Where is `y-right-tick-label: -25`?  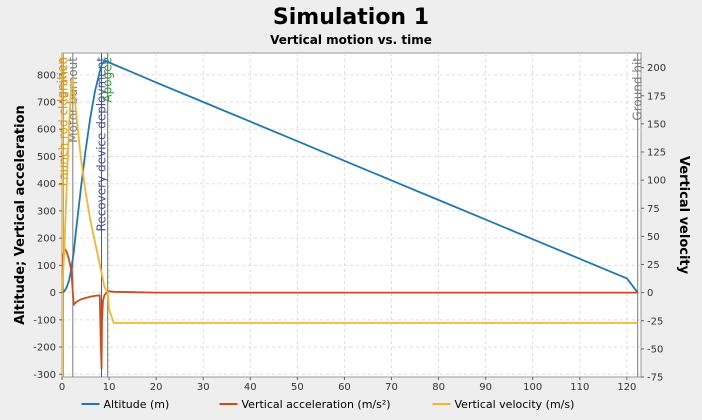 y-right-tick-label: -25 is located at coordinates (655, 321).